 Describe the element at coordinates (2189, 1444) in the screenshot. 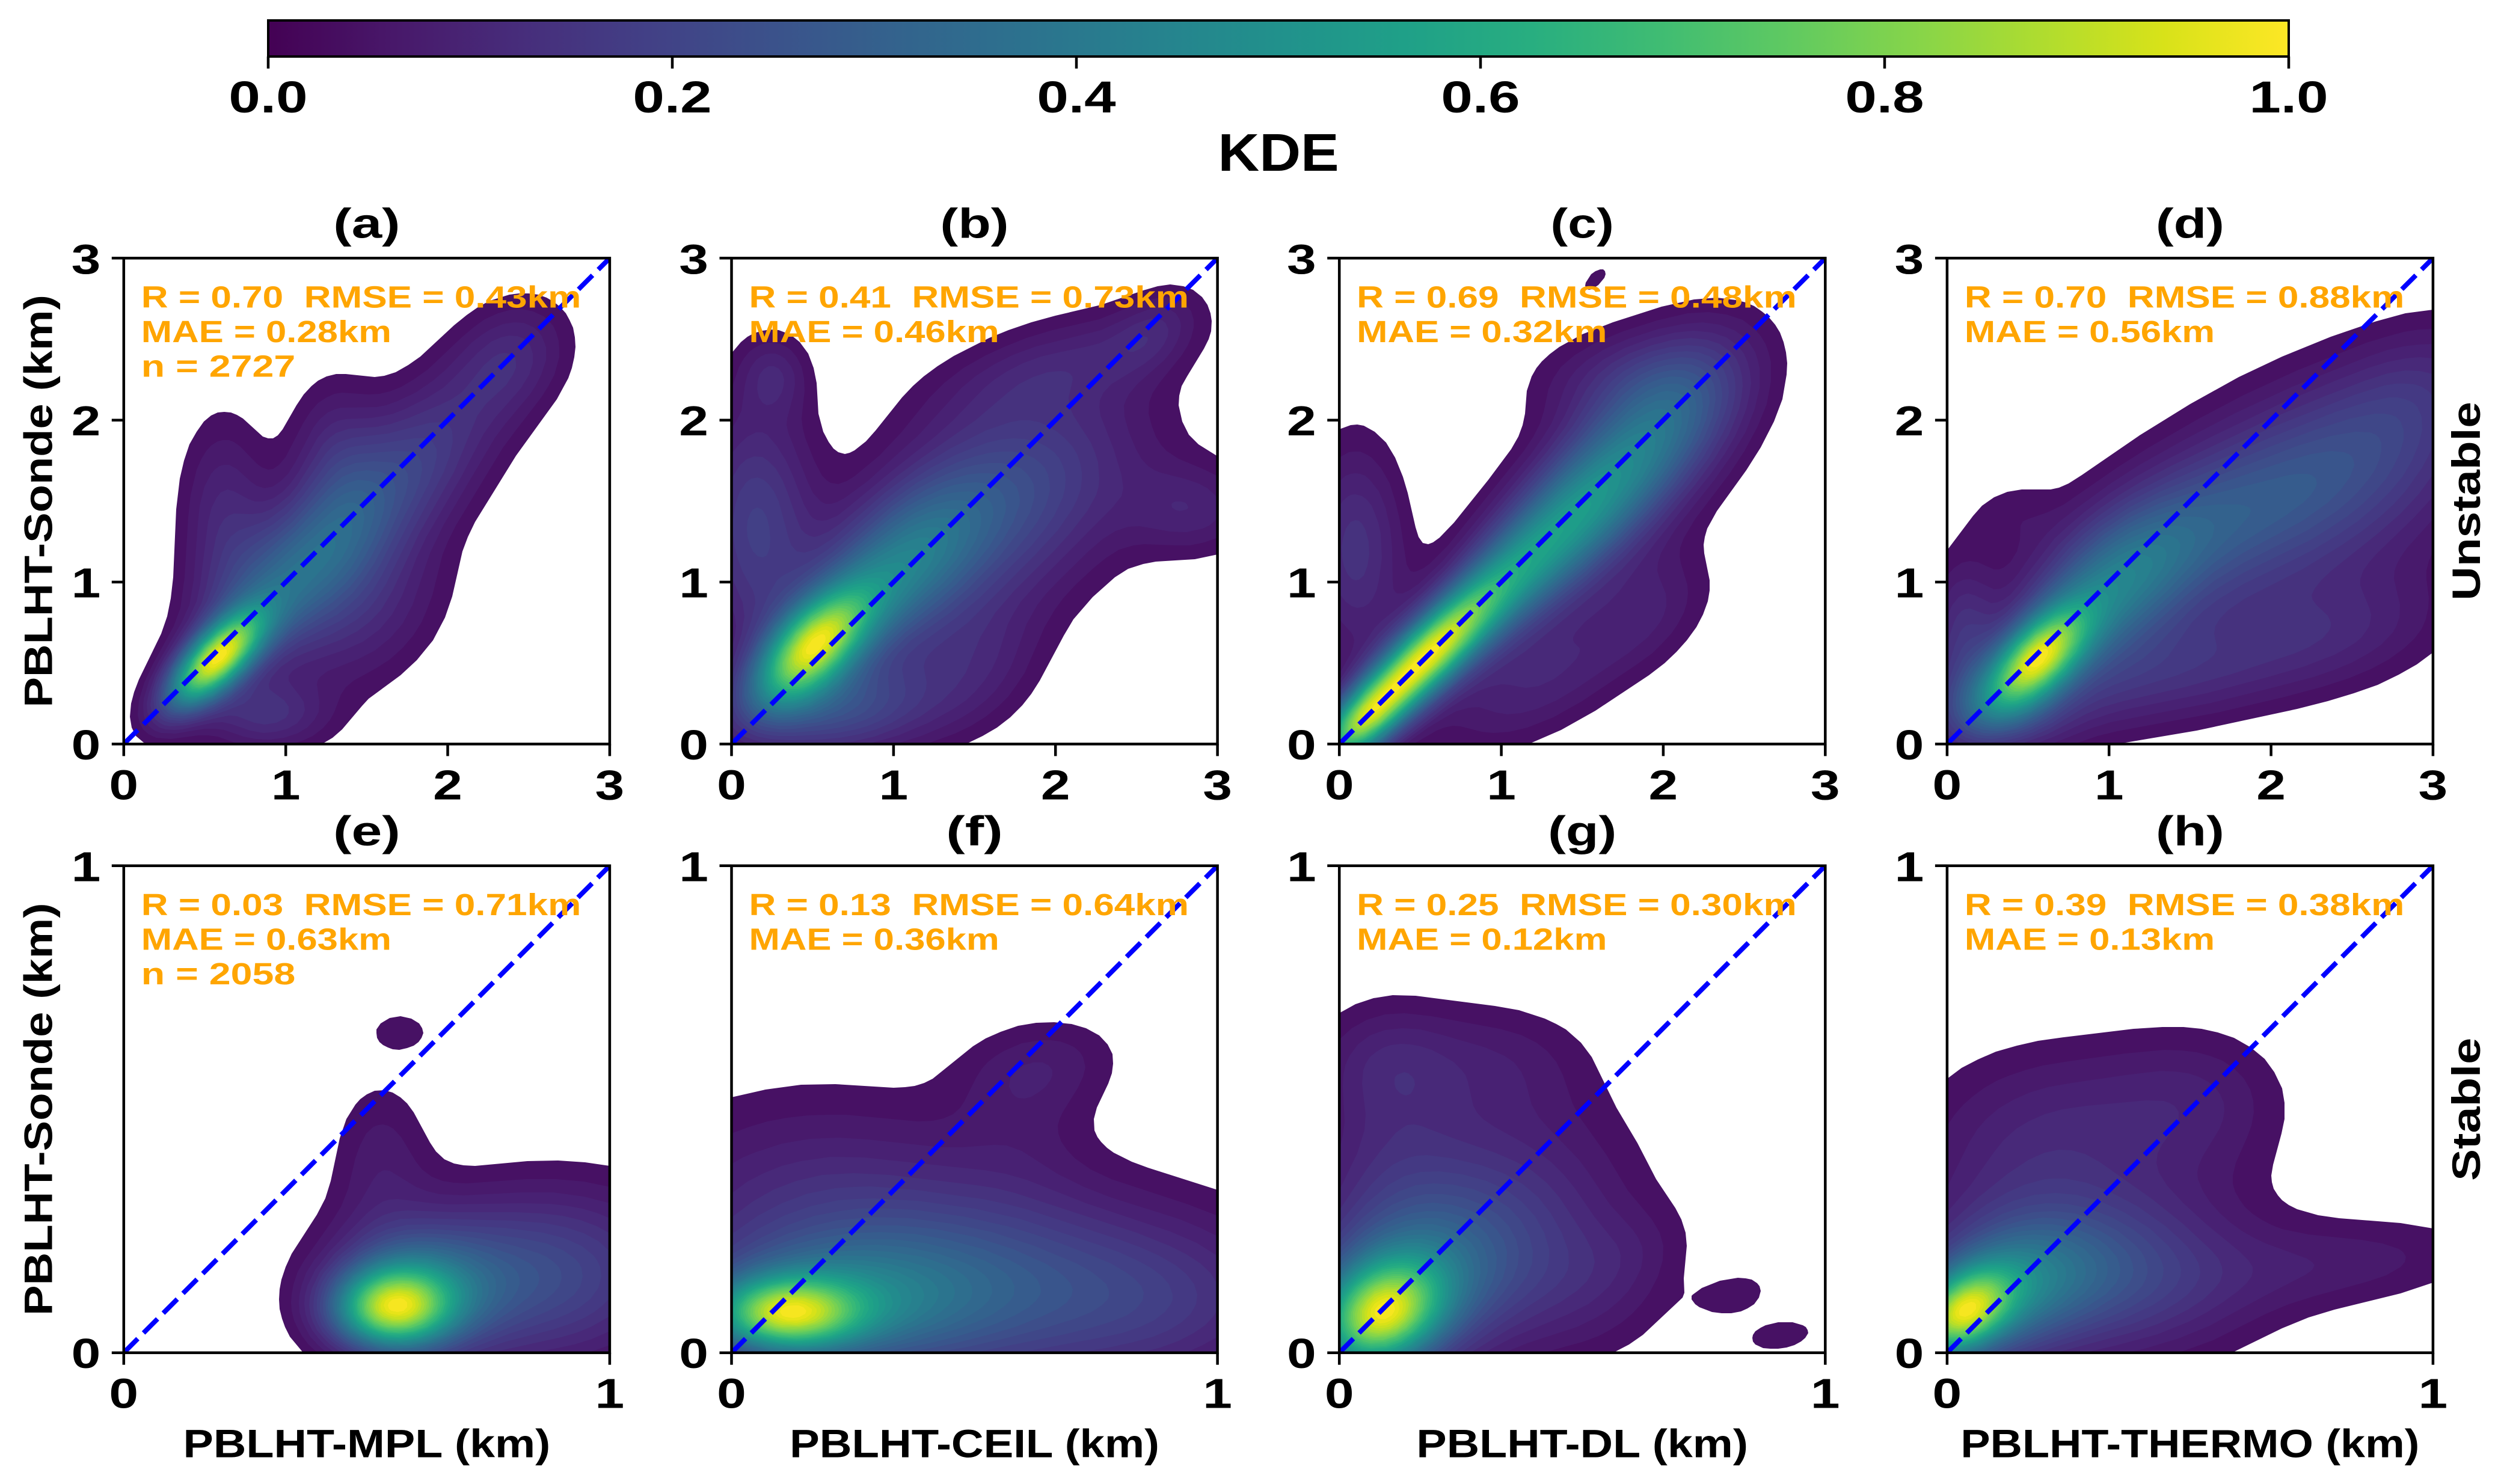

I see `svg-text: PBLHT-THERMO (km)` at that location.